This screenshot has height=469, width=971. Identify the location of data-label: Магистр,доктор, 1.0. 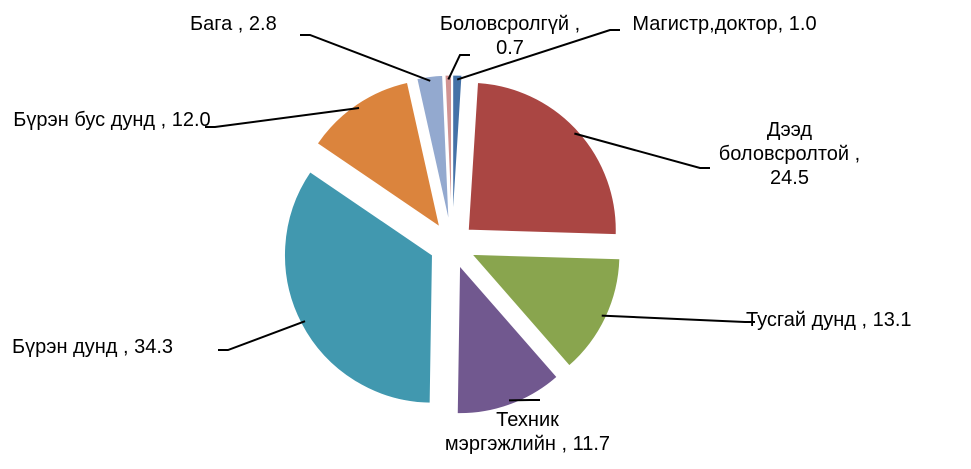
(724, 24).